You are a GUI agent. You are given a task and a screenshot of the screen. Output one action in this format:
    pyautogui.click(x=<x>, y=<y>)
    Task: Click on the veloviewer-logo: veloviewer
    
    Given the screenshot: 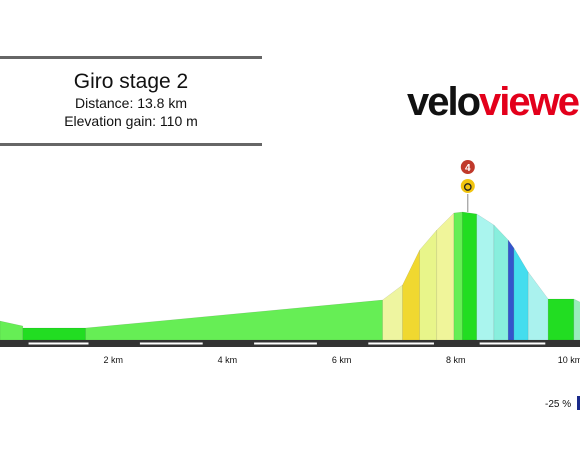 What is the action you would take?
    pyautogui.click(x=493, y=102)
    